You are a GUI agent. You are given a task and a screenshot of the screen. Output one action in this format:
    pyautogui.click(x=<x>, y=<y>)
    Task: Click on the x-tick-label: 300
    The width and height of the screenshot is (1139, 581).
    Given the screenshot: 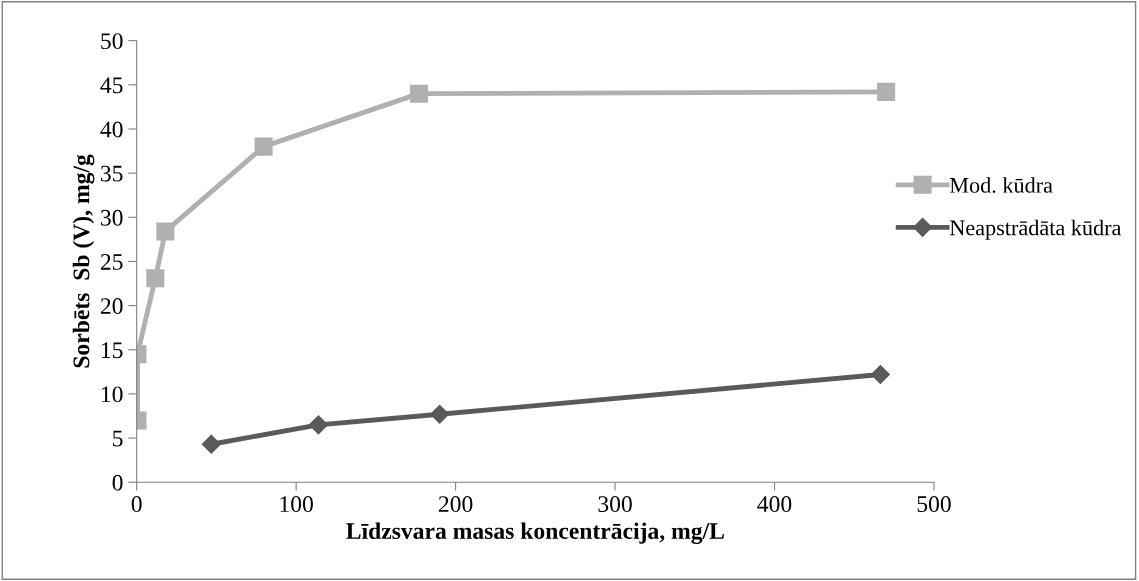 What is the action you would take?
    pyautogui.click(x=615, y=504)
    